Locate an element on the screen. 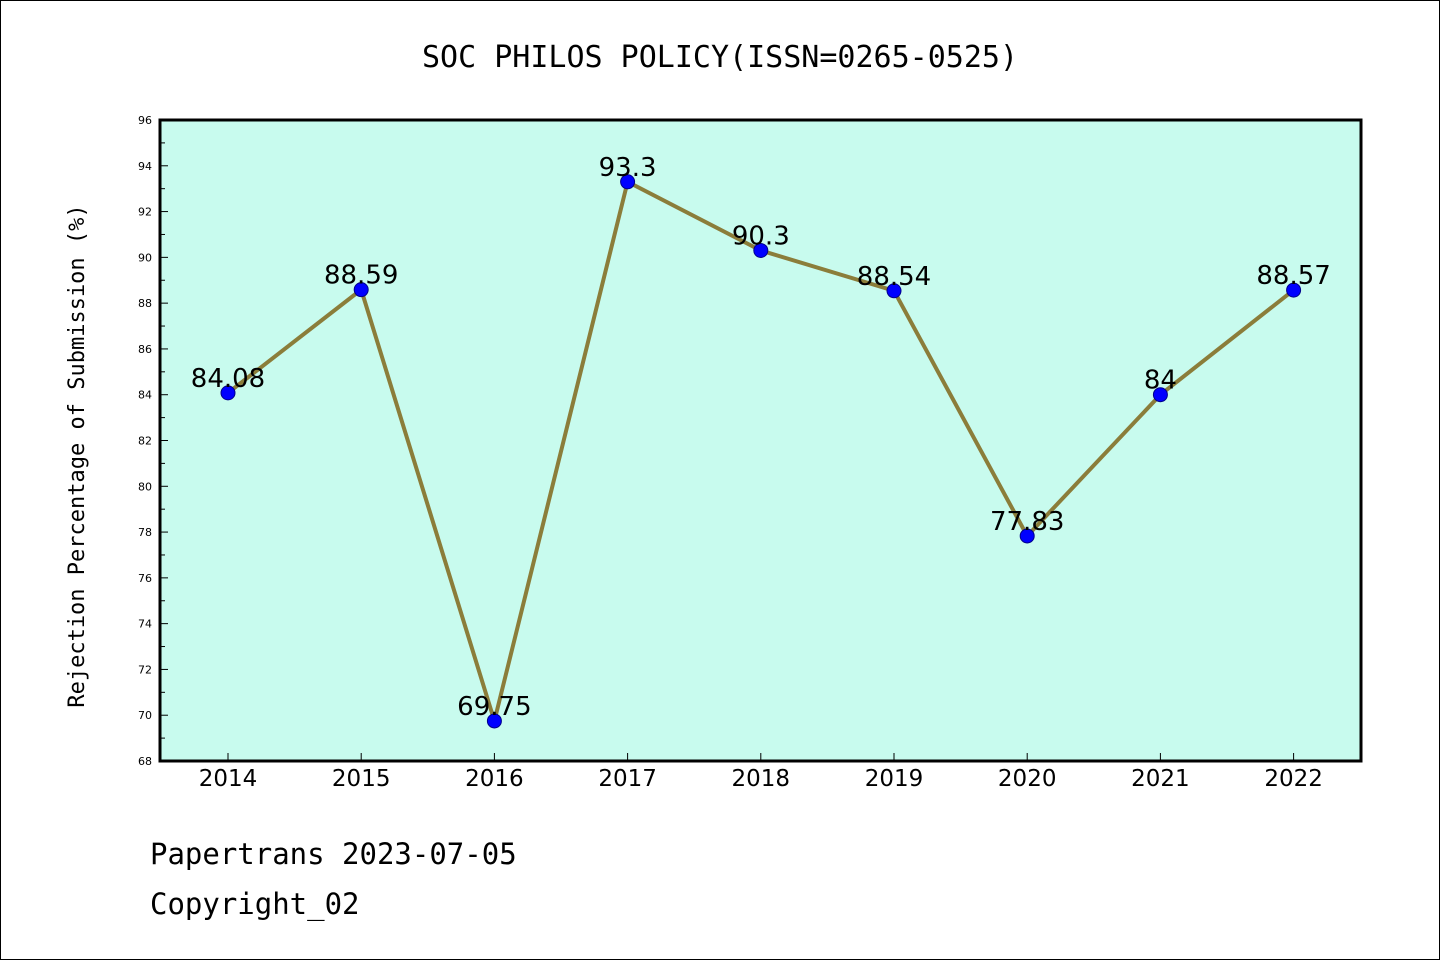 The height and width of the screenshot is (960, 1440). data-label: 93.3 is located at coordinates (628, 168).